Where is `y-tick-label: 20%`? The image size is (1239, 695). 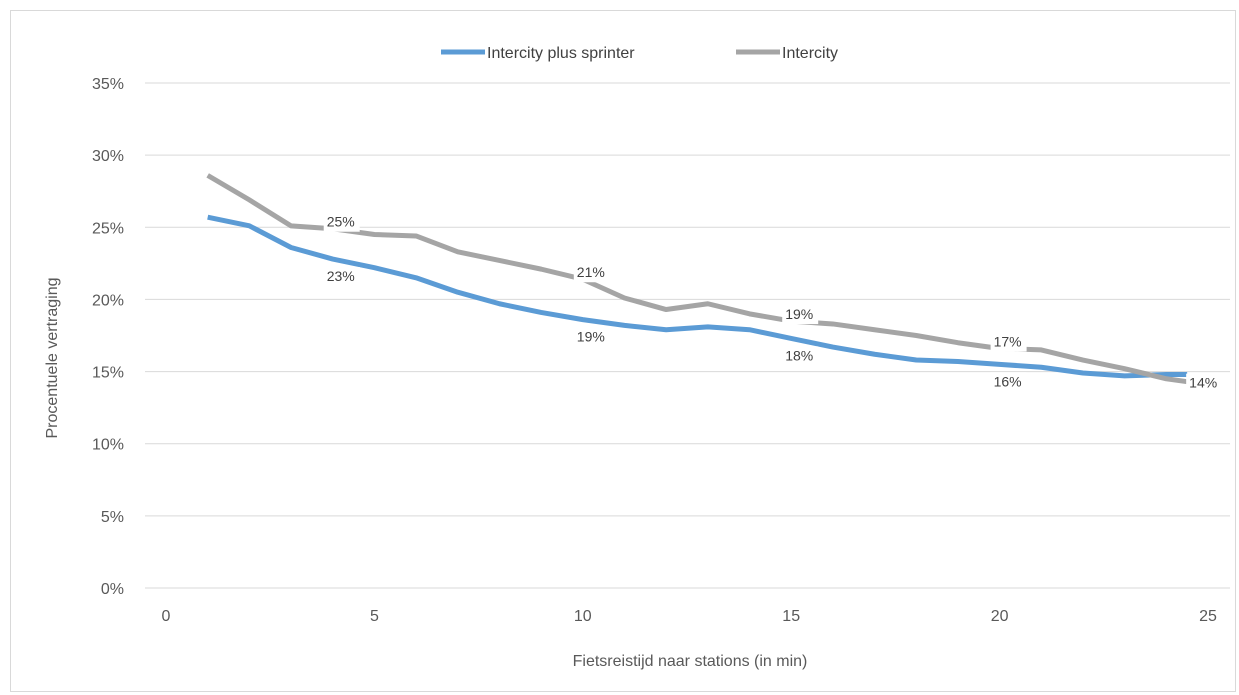 y-tick-label: 20% is located at coordinates (108, 300).